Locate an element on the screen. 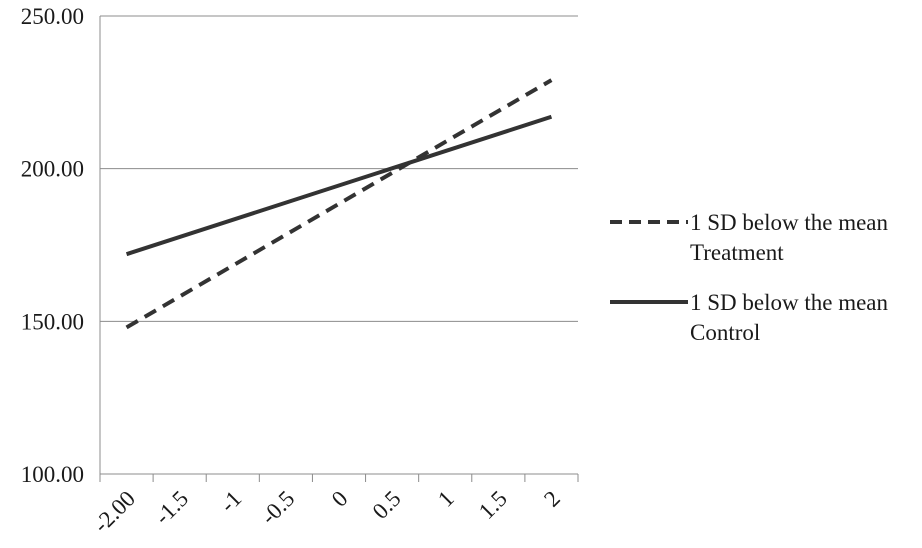  legend-label-control: 1 SD below the mean Control is located at coordinates (789, 317).